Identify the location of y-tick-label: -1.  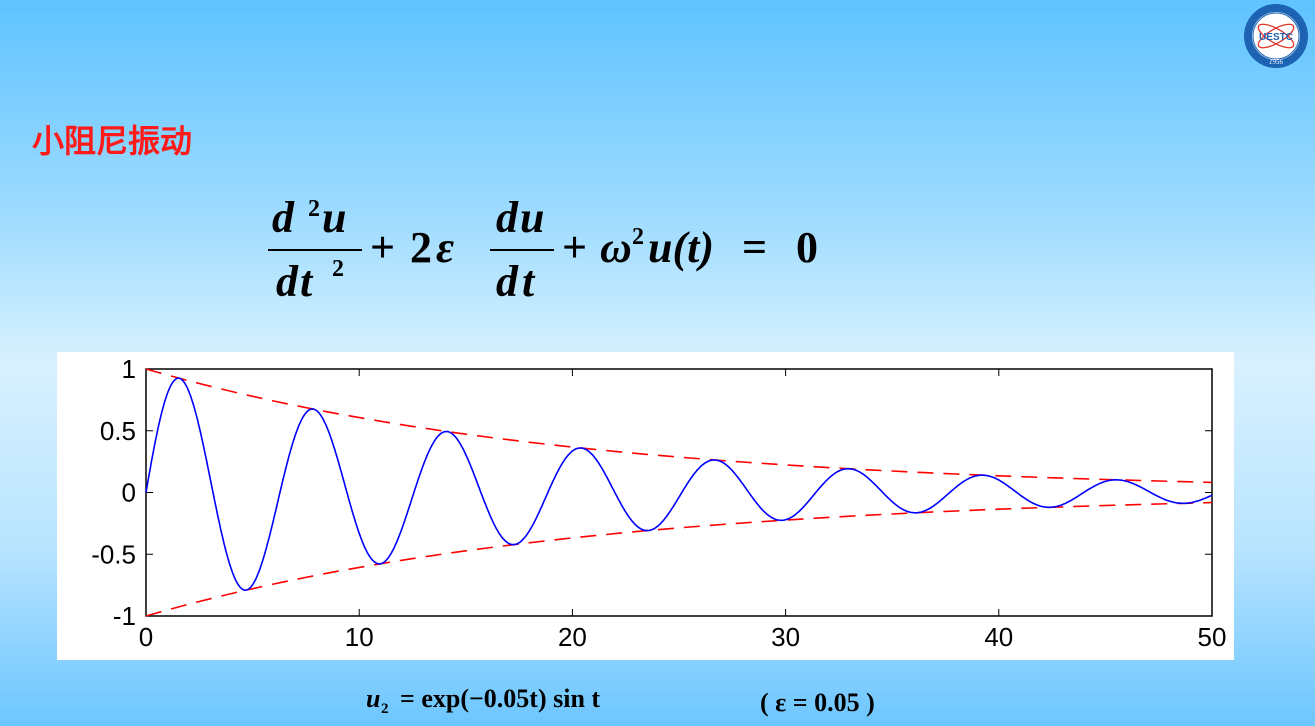
(124, 616).